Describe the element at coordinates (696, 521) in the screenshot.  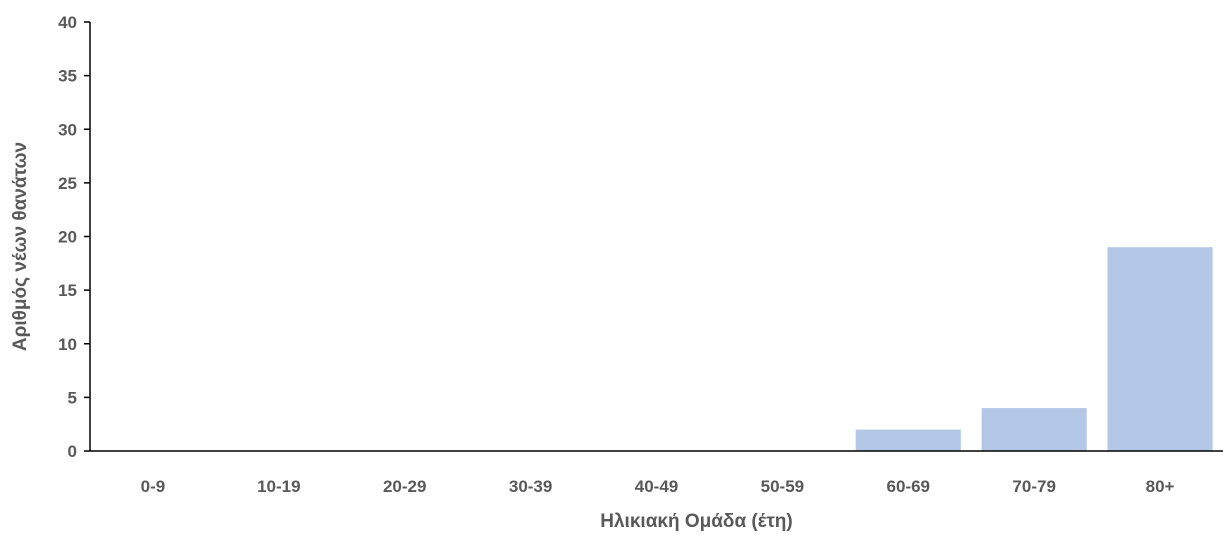
I see `x-axis-title: Ηλικιακή Ομάδα (έτη)` at that location.